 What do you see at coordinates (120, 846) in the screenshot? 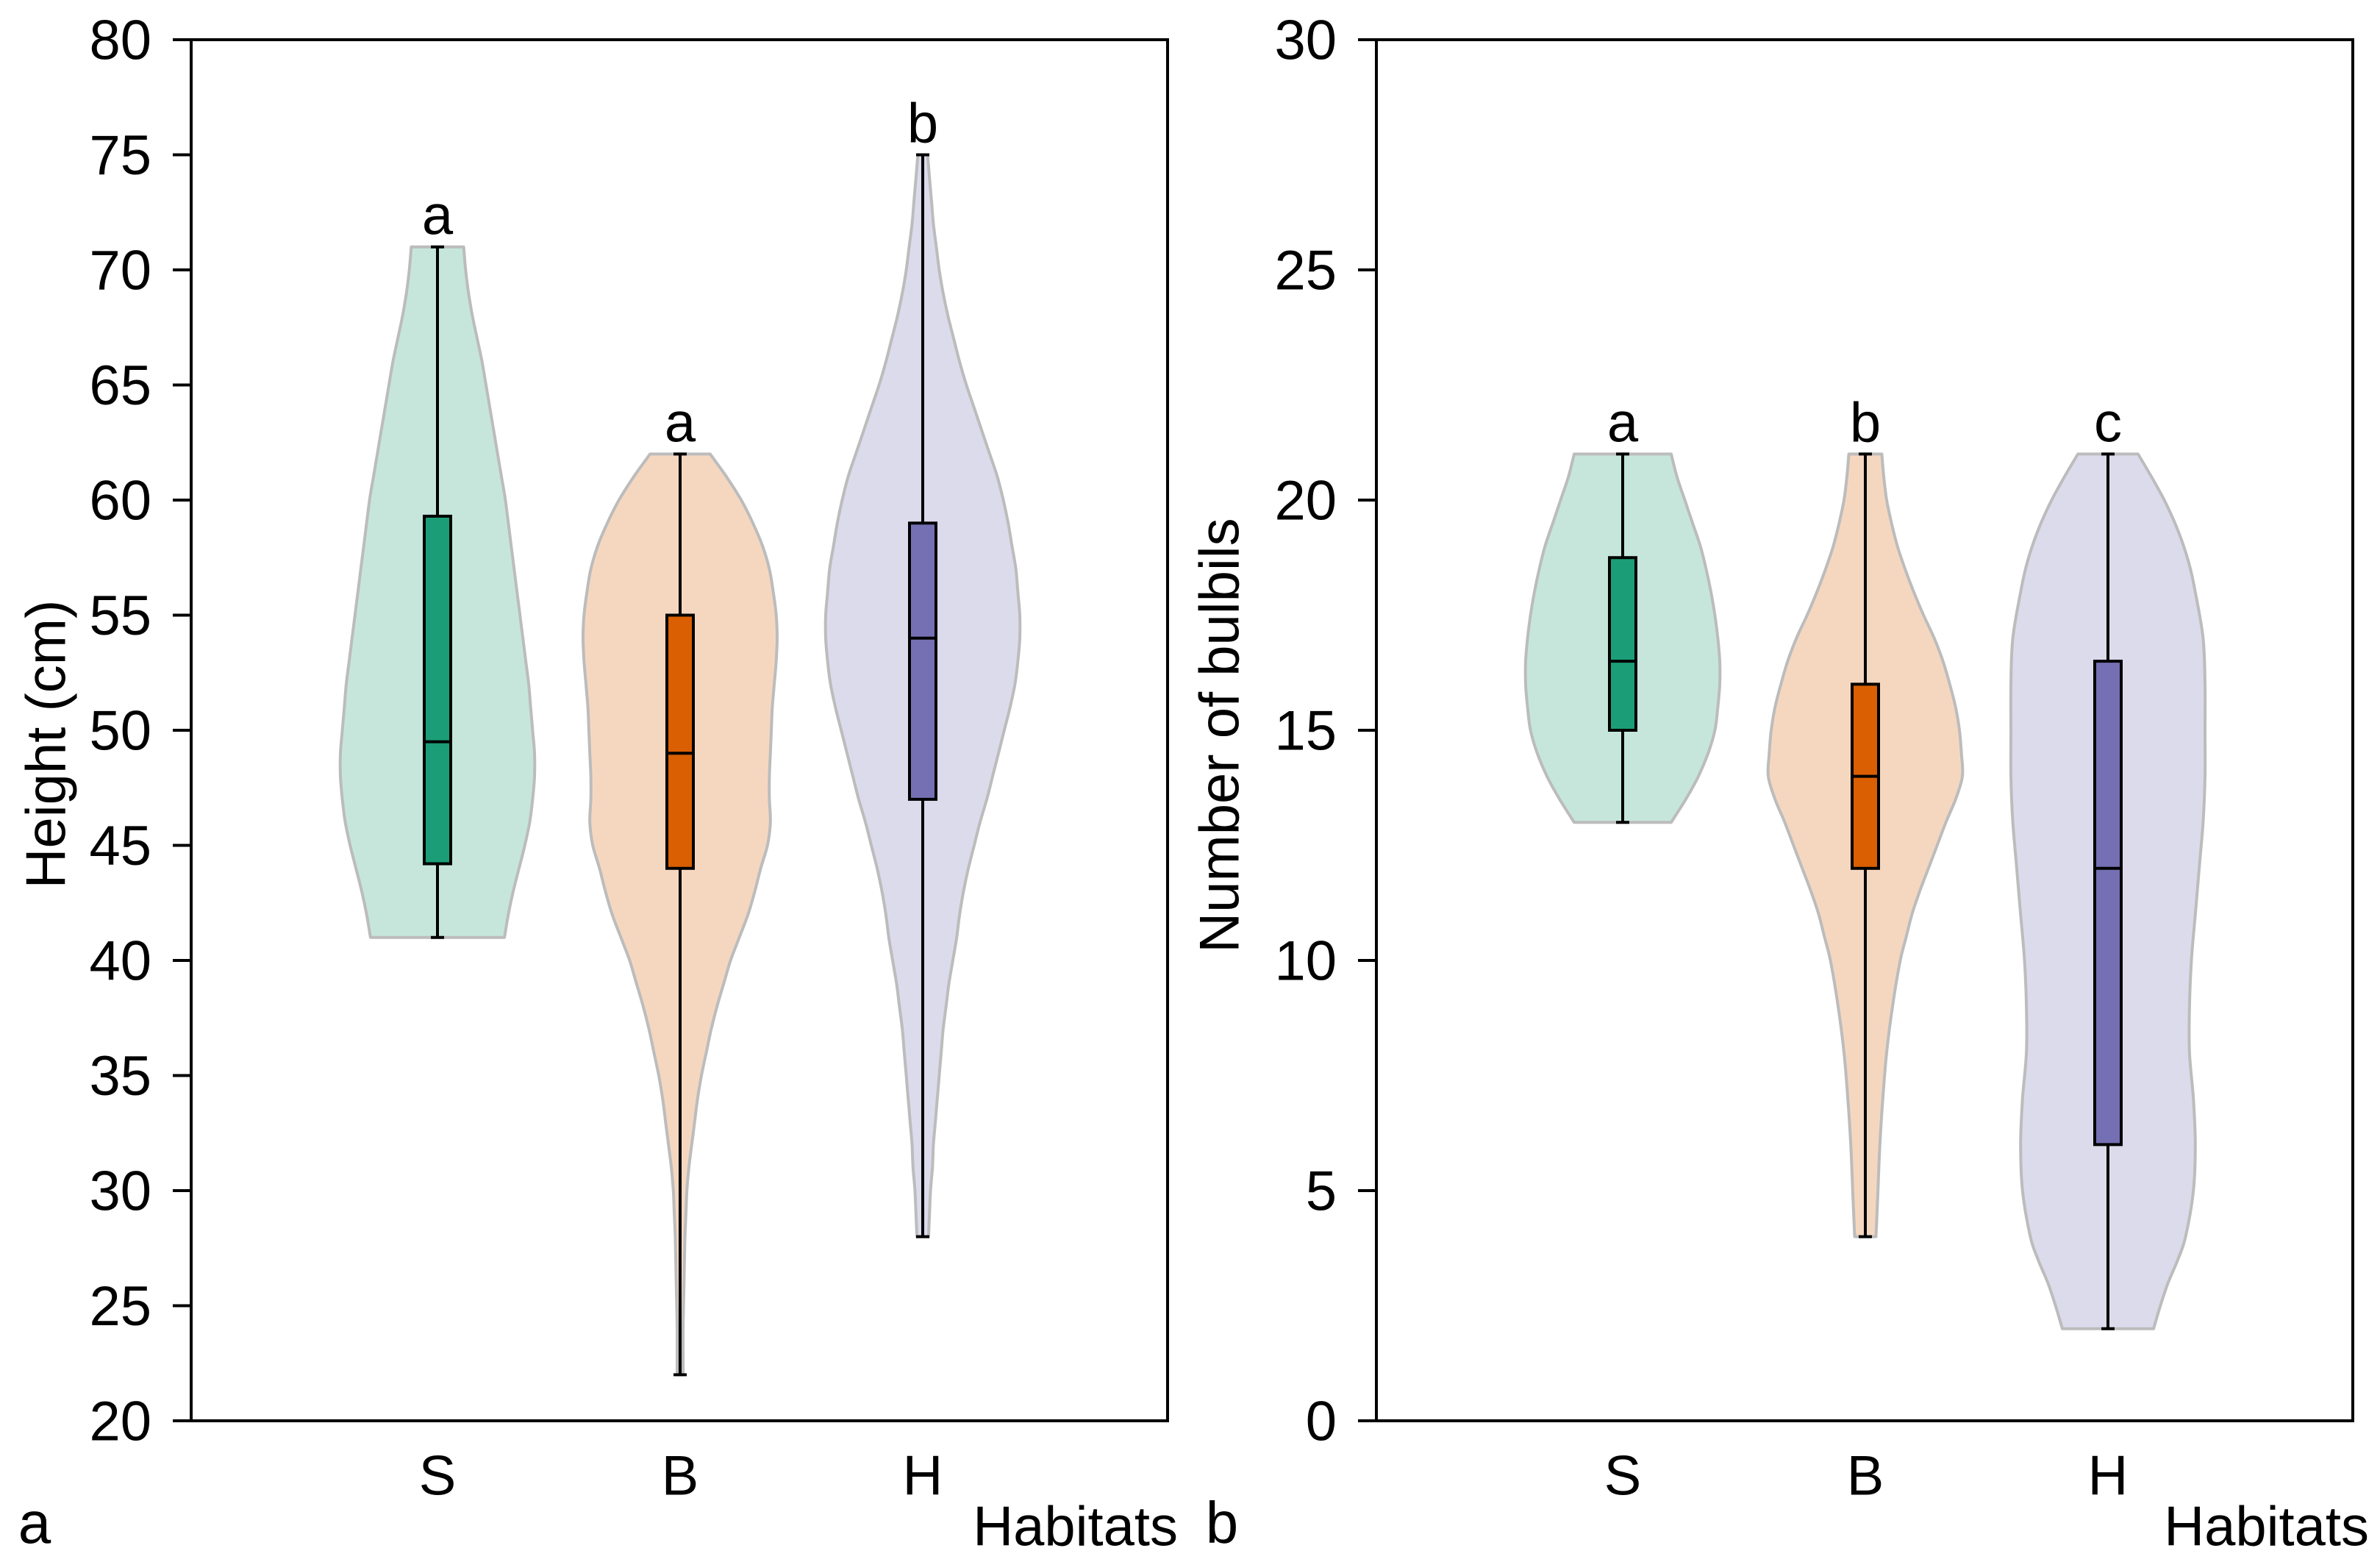
I see `y-tick-label: 45` at bounding box center [120, 846].